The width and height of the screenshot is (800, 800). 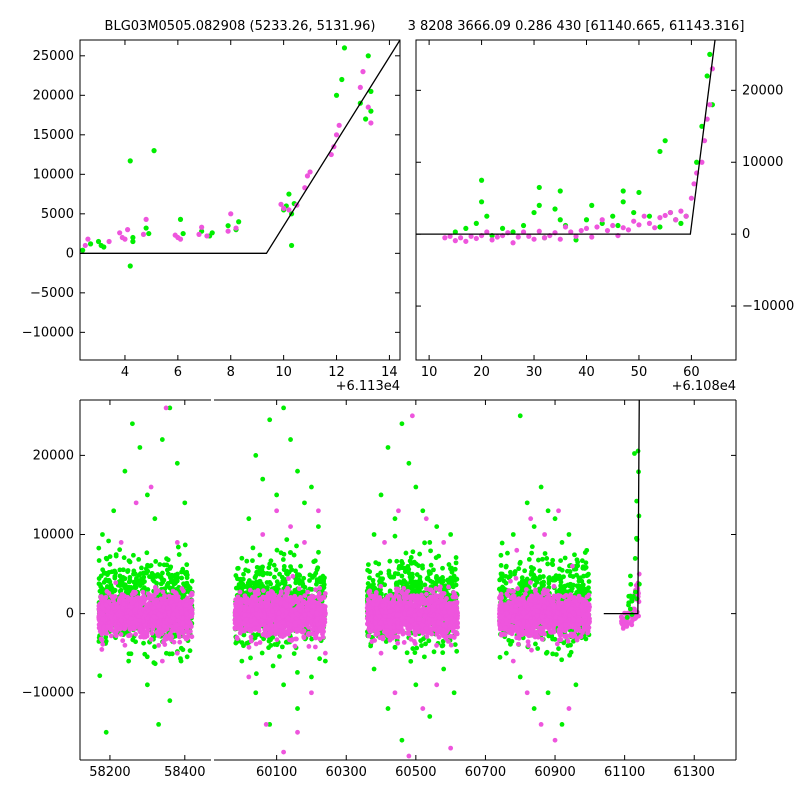 What do you see at coordinates (586, 372) in the screenshot?
I see `x-tick-label: 40` at bounding box center [586, 372].